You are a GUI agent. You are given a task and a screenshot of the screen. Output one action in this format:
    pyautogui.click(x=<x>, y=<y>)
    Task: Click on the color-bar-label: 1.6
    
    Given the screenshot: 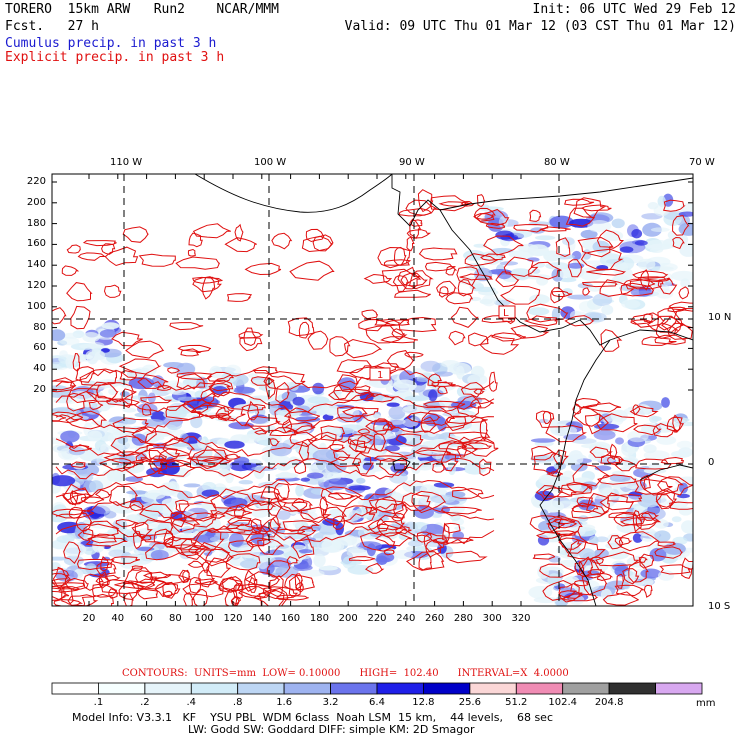 What is the action you would take?
    pyautogui.click(x=284, y=702)
    